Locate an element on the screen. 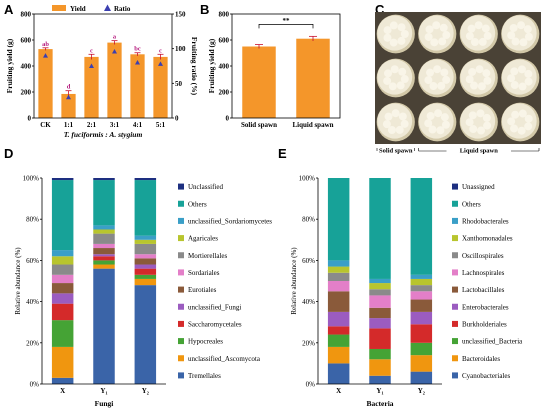  y-tick-label: 0% is located at coordinates (35, 385).